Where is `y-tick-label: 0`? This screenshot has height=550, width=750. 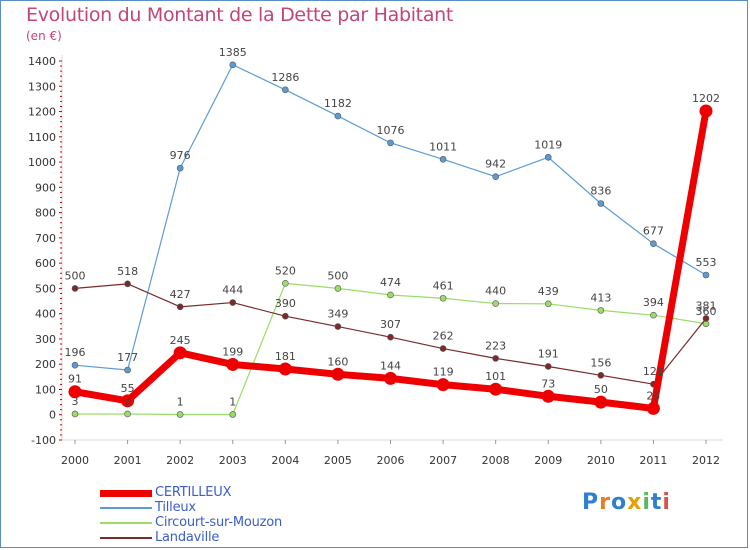 y-tick-label: 0 is located at coordinates (52, 415).